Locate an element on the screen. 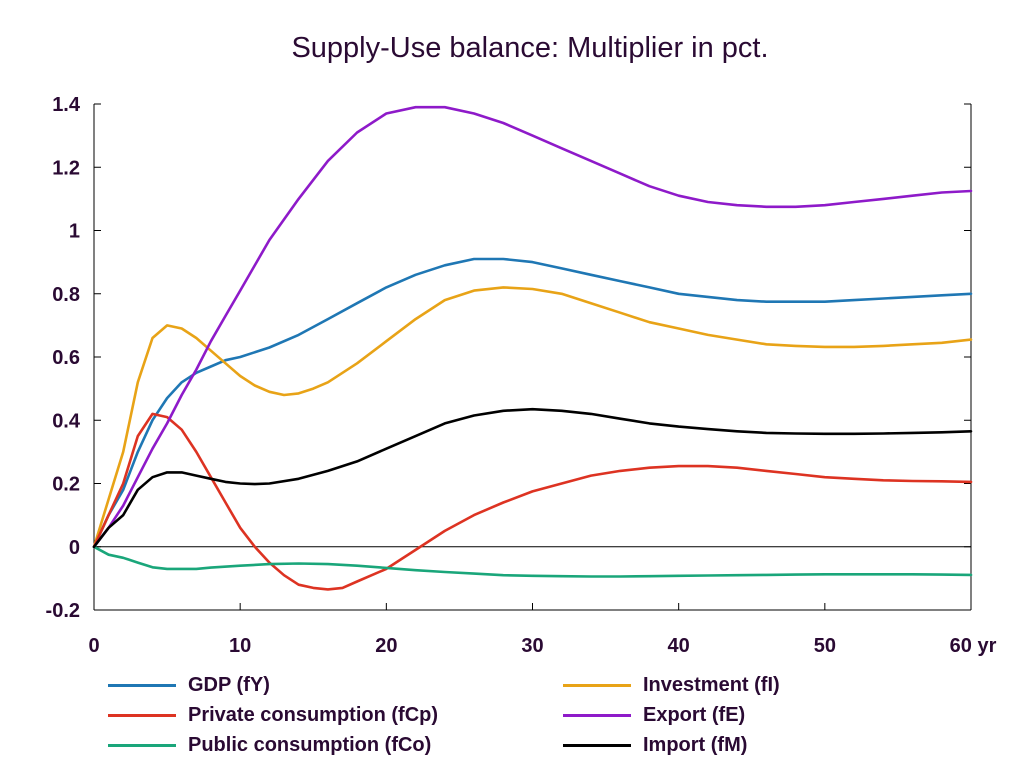 This screenshot has width=1024, height=778. legend-label: Private consumption (fCp) is located at coordinates (313, 714).